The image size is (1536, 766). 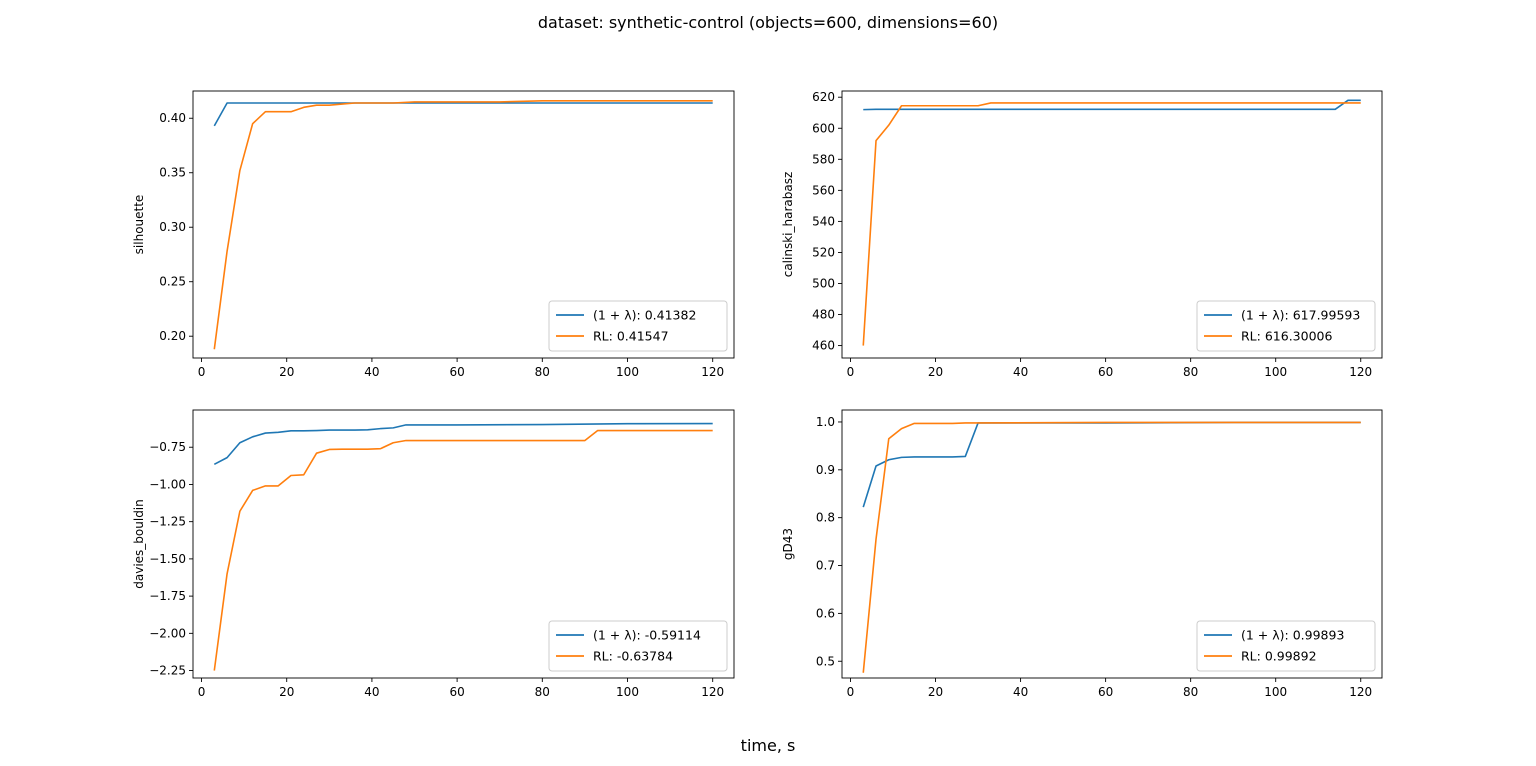 What do you see at coordinates (167, 447) in the screenshot?
I see `y-tick-label: −0.75` at bounding box center [167, 447].